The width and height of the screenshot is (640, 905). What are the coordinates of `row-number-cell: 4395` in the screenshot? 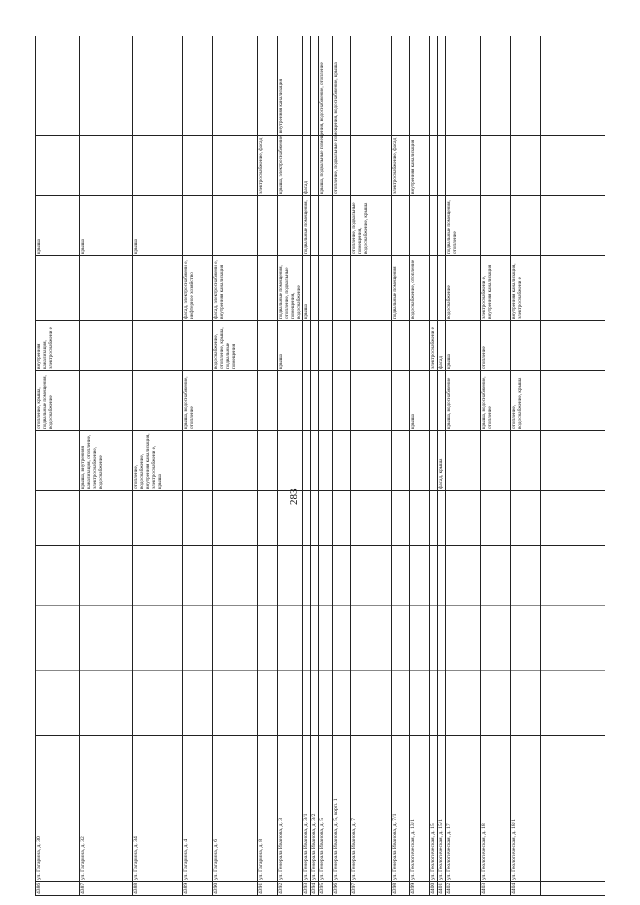 It's located at (322, 888).